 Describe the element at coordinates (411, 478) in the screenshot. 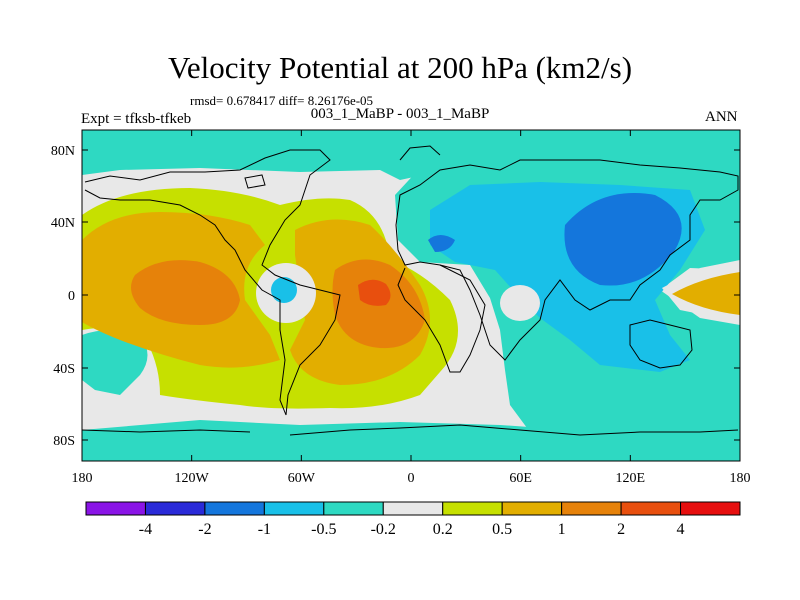

I see `lon-tick-label: 0` at that location.